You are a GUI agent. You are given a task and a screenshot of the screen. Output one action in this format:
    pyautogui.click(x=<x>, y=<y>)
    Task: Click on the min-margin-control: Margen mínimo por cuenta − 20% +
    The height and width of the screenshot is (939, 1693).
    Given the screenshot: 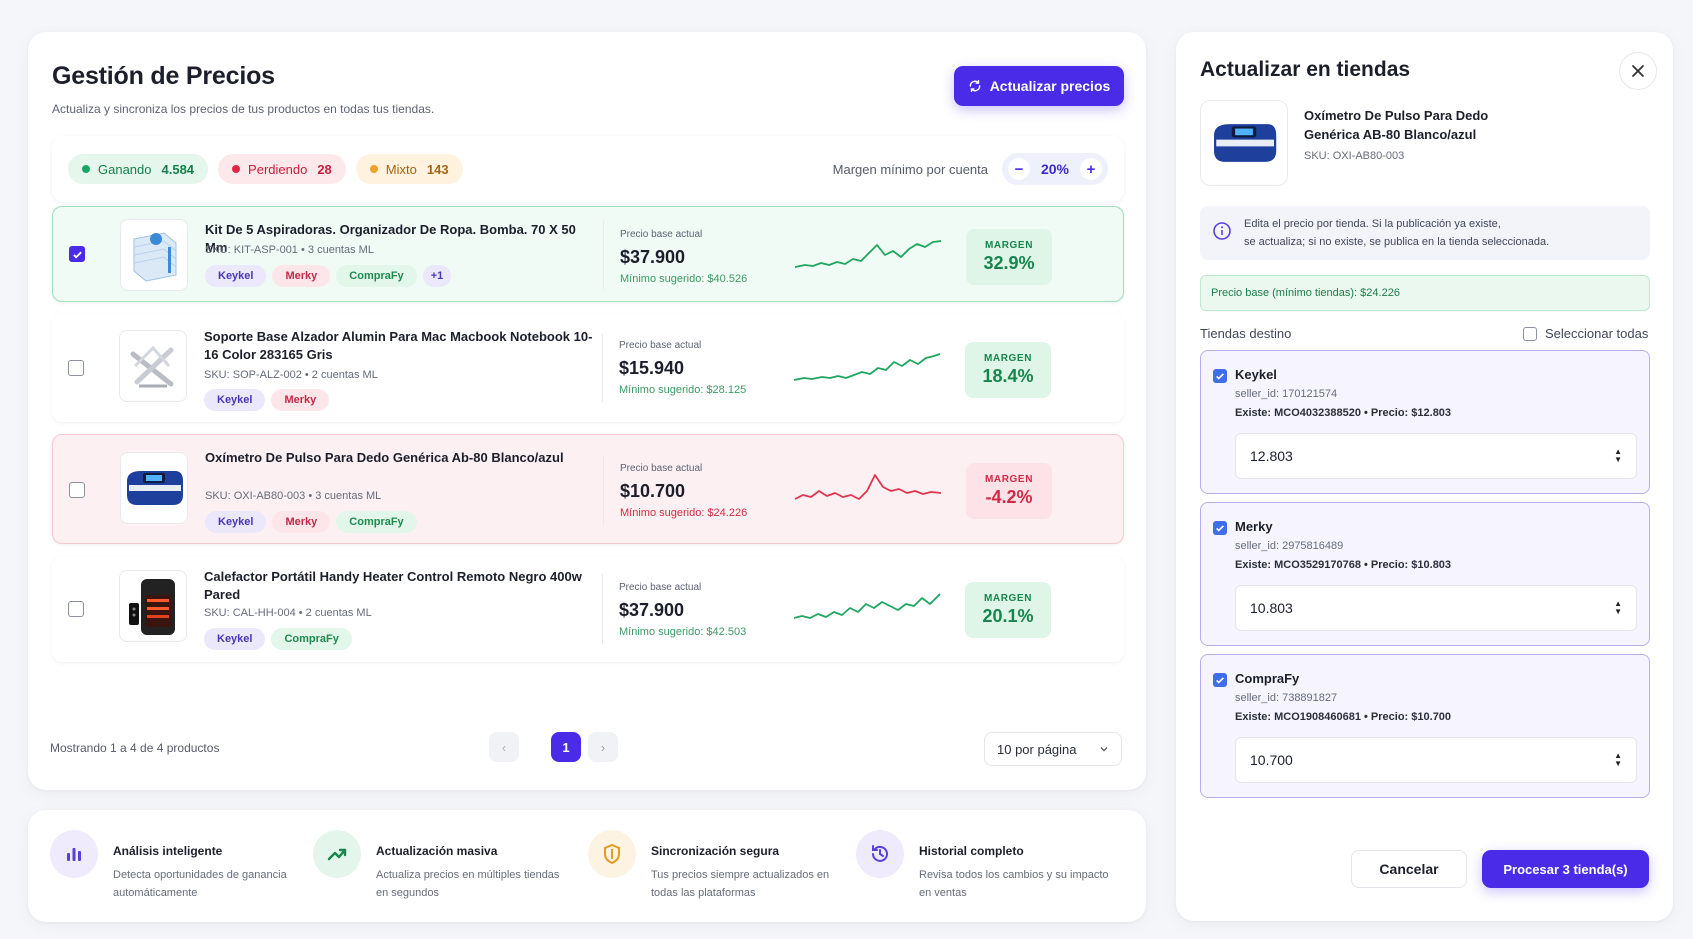 What is the action you would take?
    pyautogui.click(x=970, y=169)
    